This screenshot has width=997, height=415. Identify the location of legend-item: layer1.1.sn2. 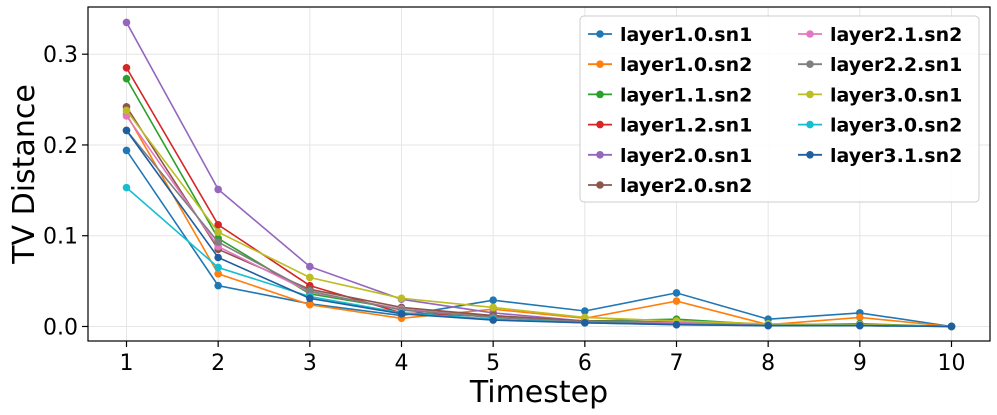
(670, 95).